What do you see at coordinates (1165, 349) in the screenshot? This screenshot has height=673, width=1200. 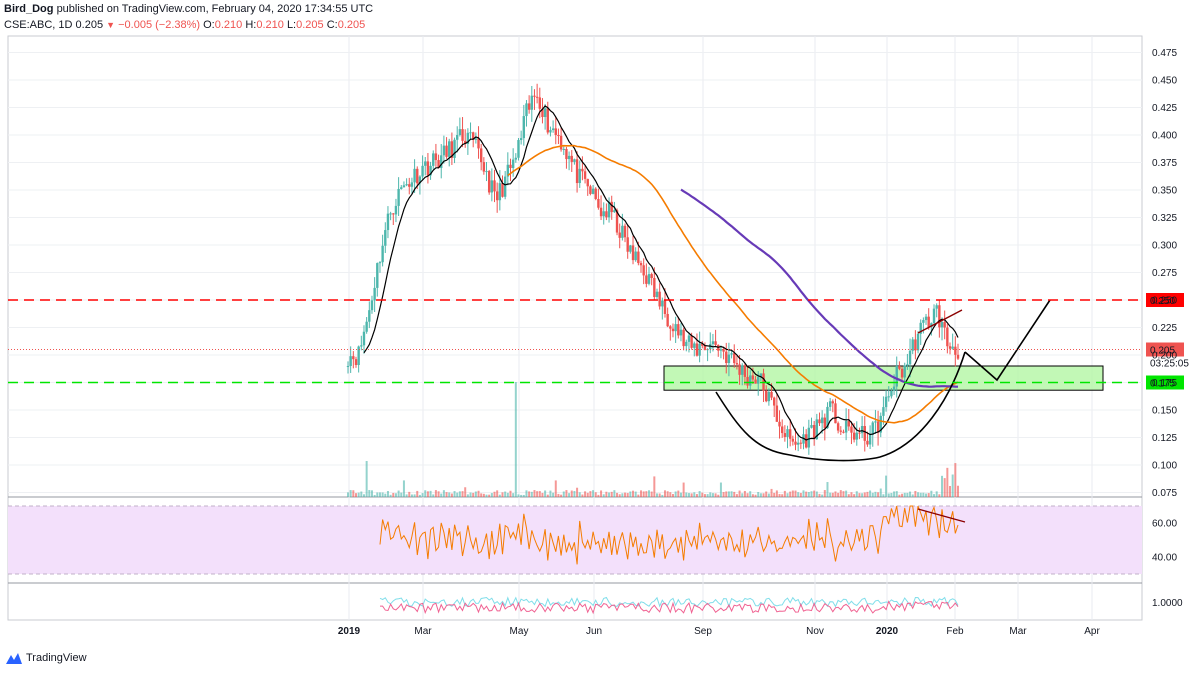 I see `last-price-label-bg` at bounding box center [1165, 349].